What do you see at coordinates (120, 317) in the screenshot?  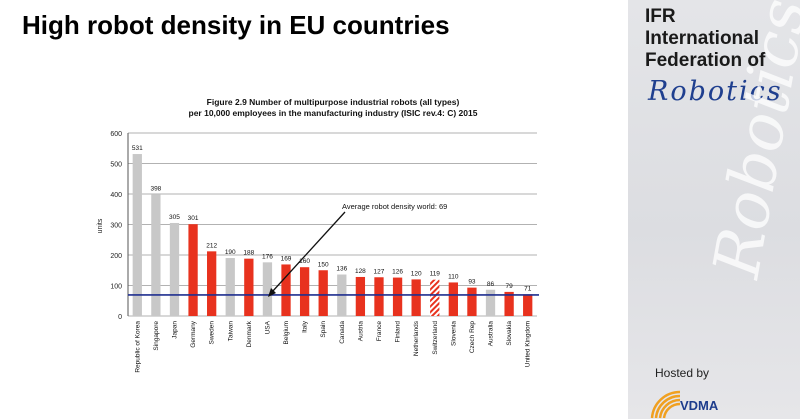 I see `y-tick-label: 0` at bounding box center [120, 317].